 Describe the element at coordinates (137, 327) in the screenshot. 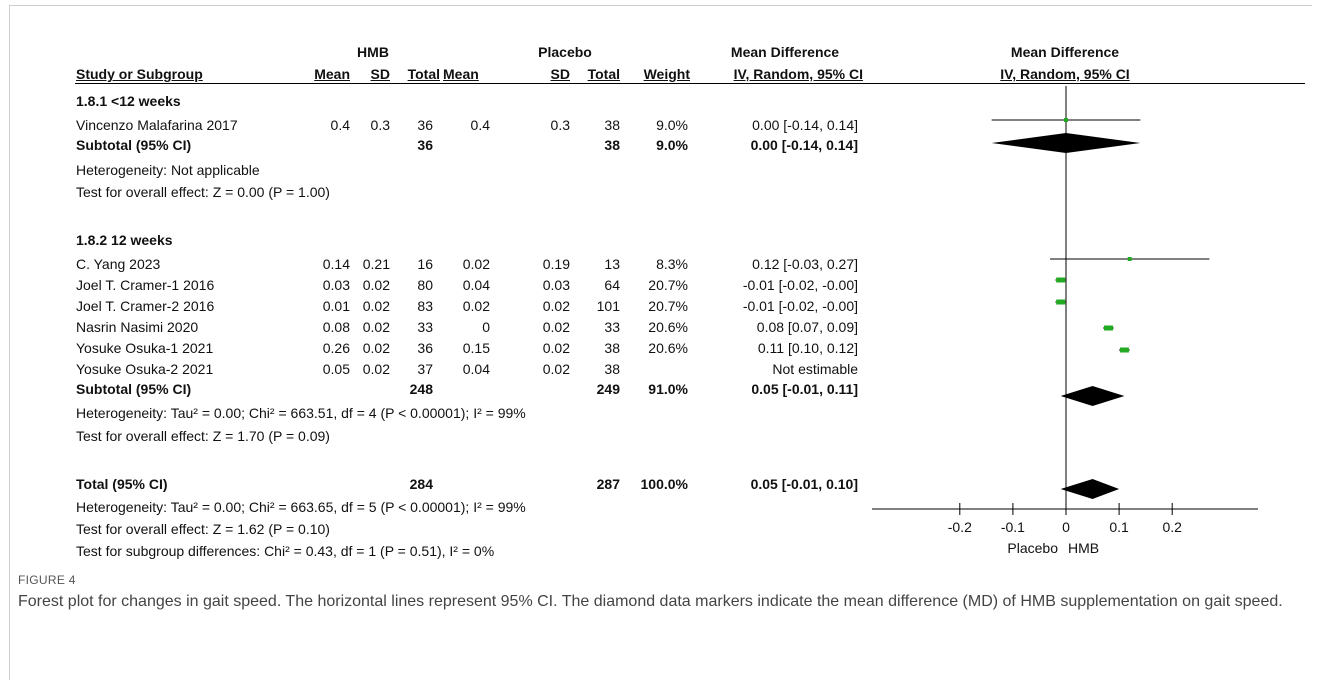

I see `study-name: Nasrin Nasimi 2020` at that location.